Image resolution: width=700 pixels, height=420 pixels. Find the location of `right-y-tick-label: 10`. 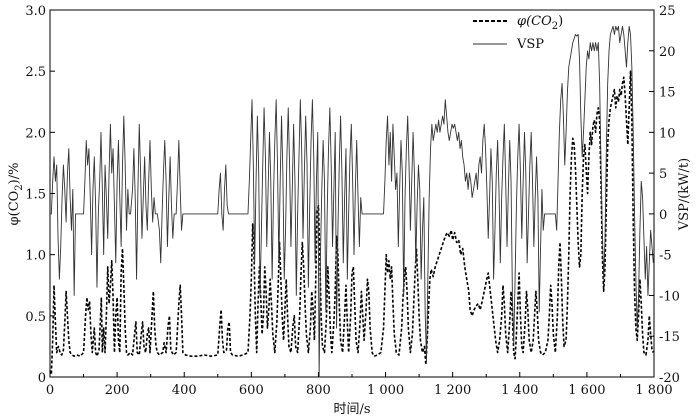

right-y-tick-label: 10 is located at coordinates (667, 133).